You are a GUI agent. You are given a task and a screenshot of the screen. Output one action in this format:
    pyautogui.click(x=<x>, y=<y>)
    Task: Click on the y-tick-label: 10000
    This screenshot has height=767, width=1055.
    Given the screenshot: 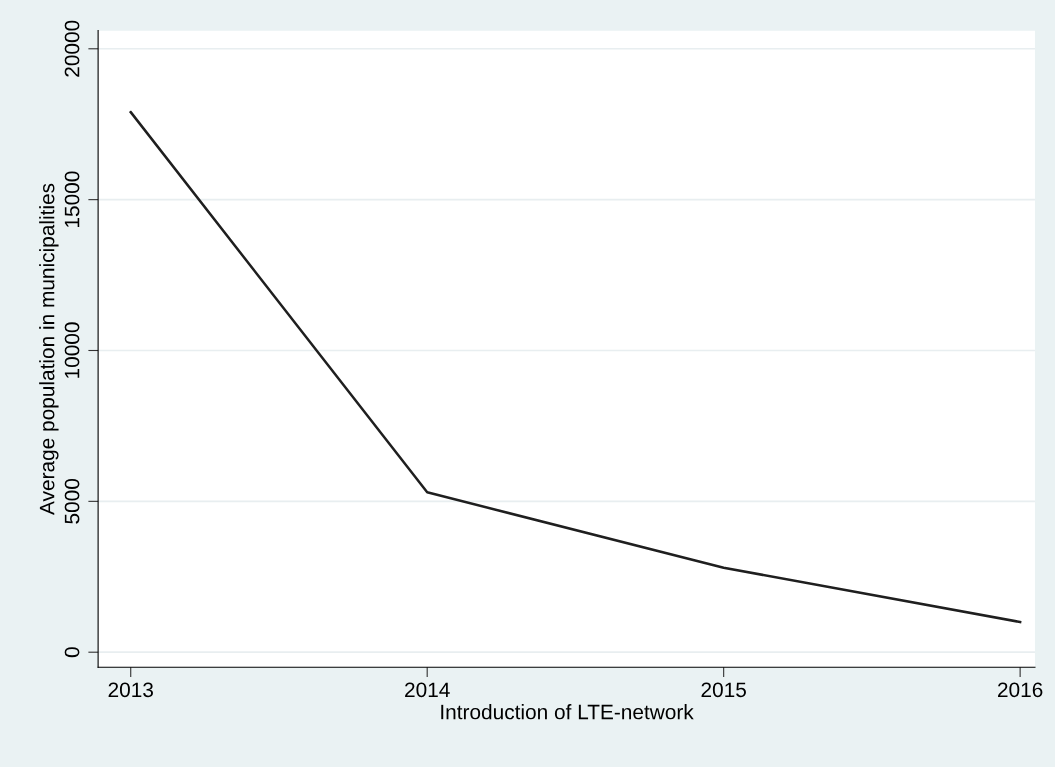 What is the action you would take?
    pyautogui.click(x=72, y=350)
    